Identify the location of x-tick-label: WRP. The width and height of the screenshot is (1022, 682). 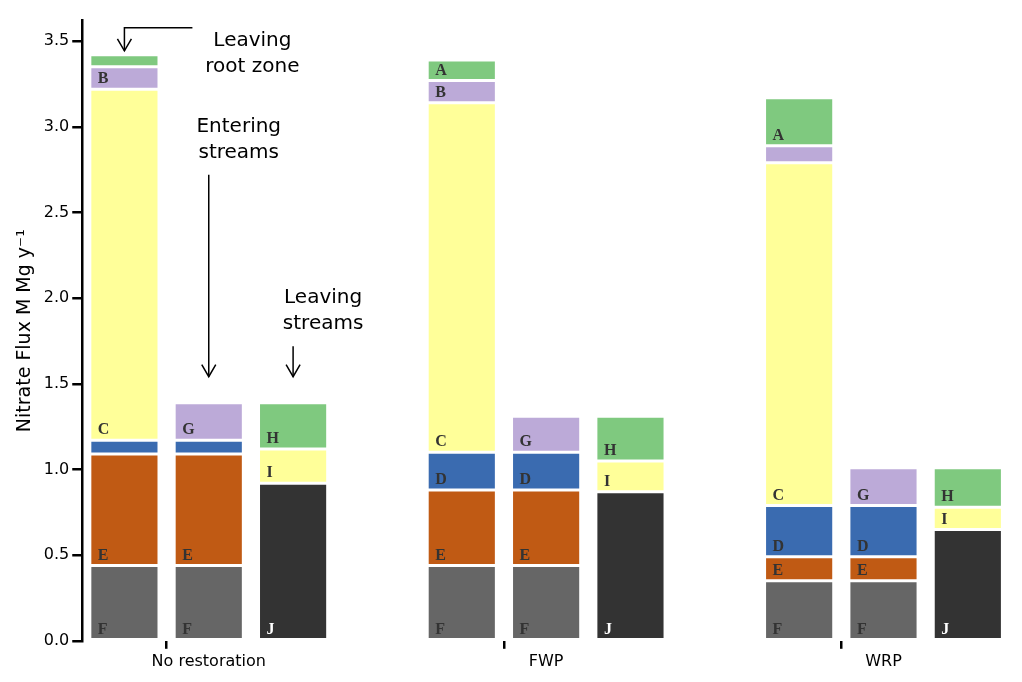
(884, 660).